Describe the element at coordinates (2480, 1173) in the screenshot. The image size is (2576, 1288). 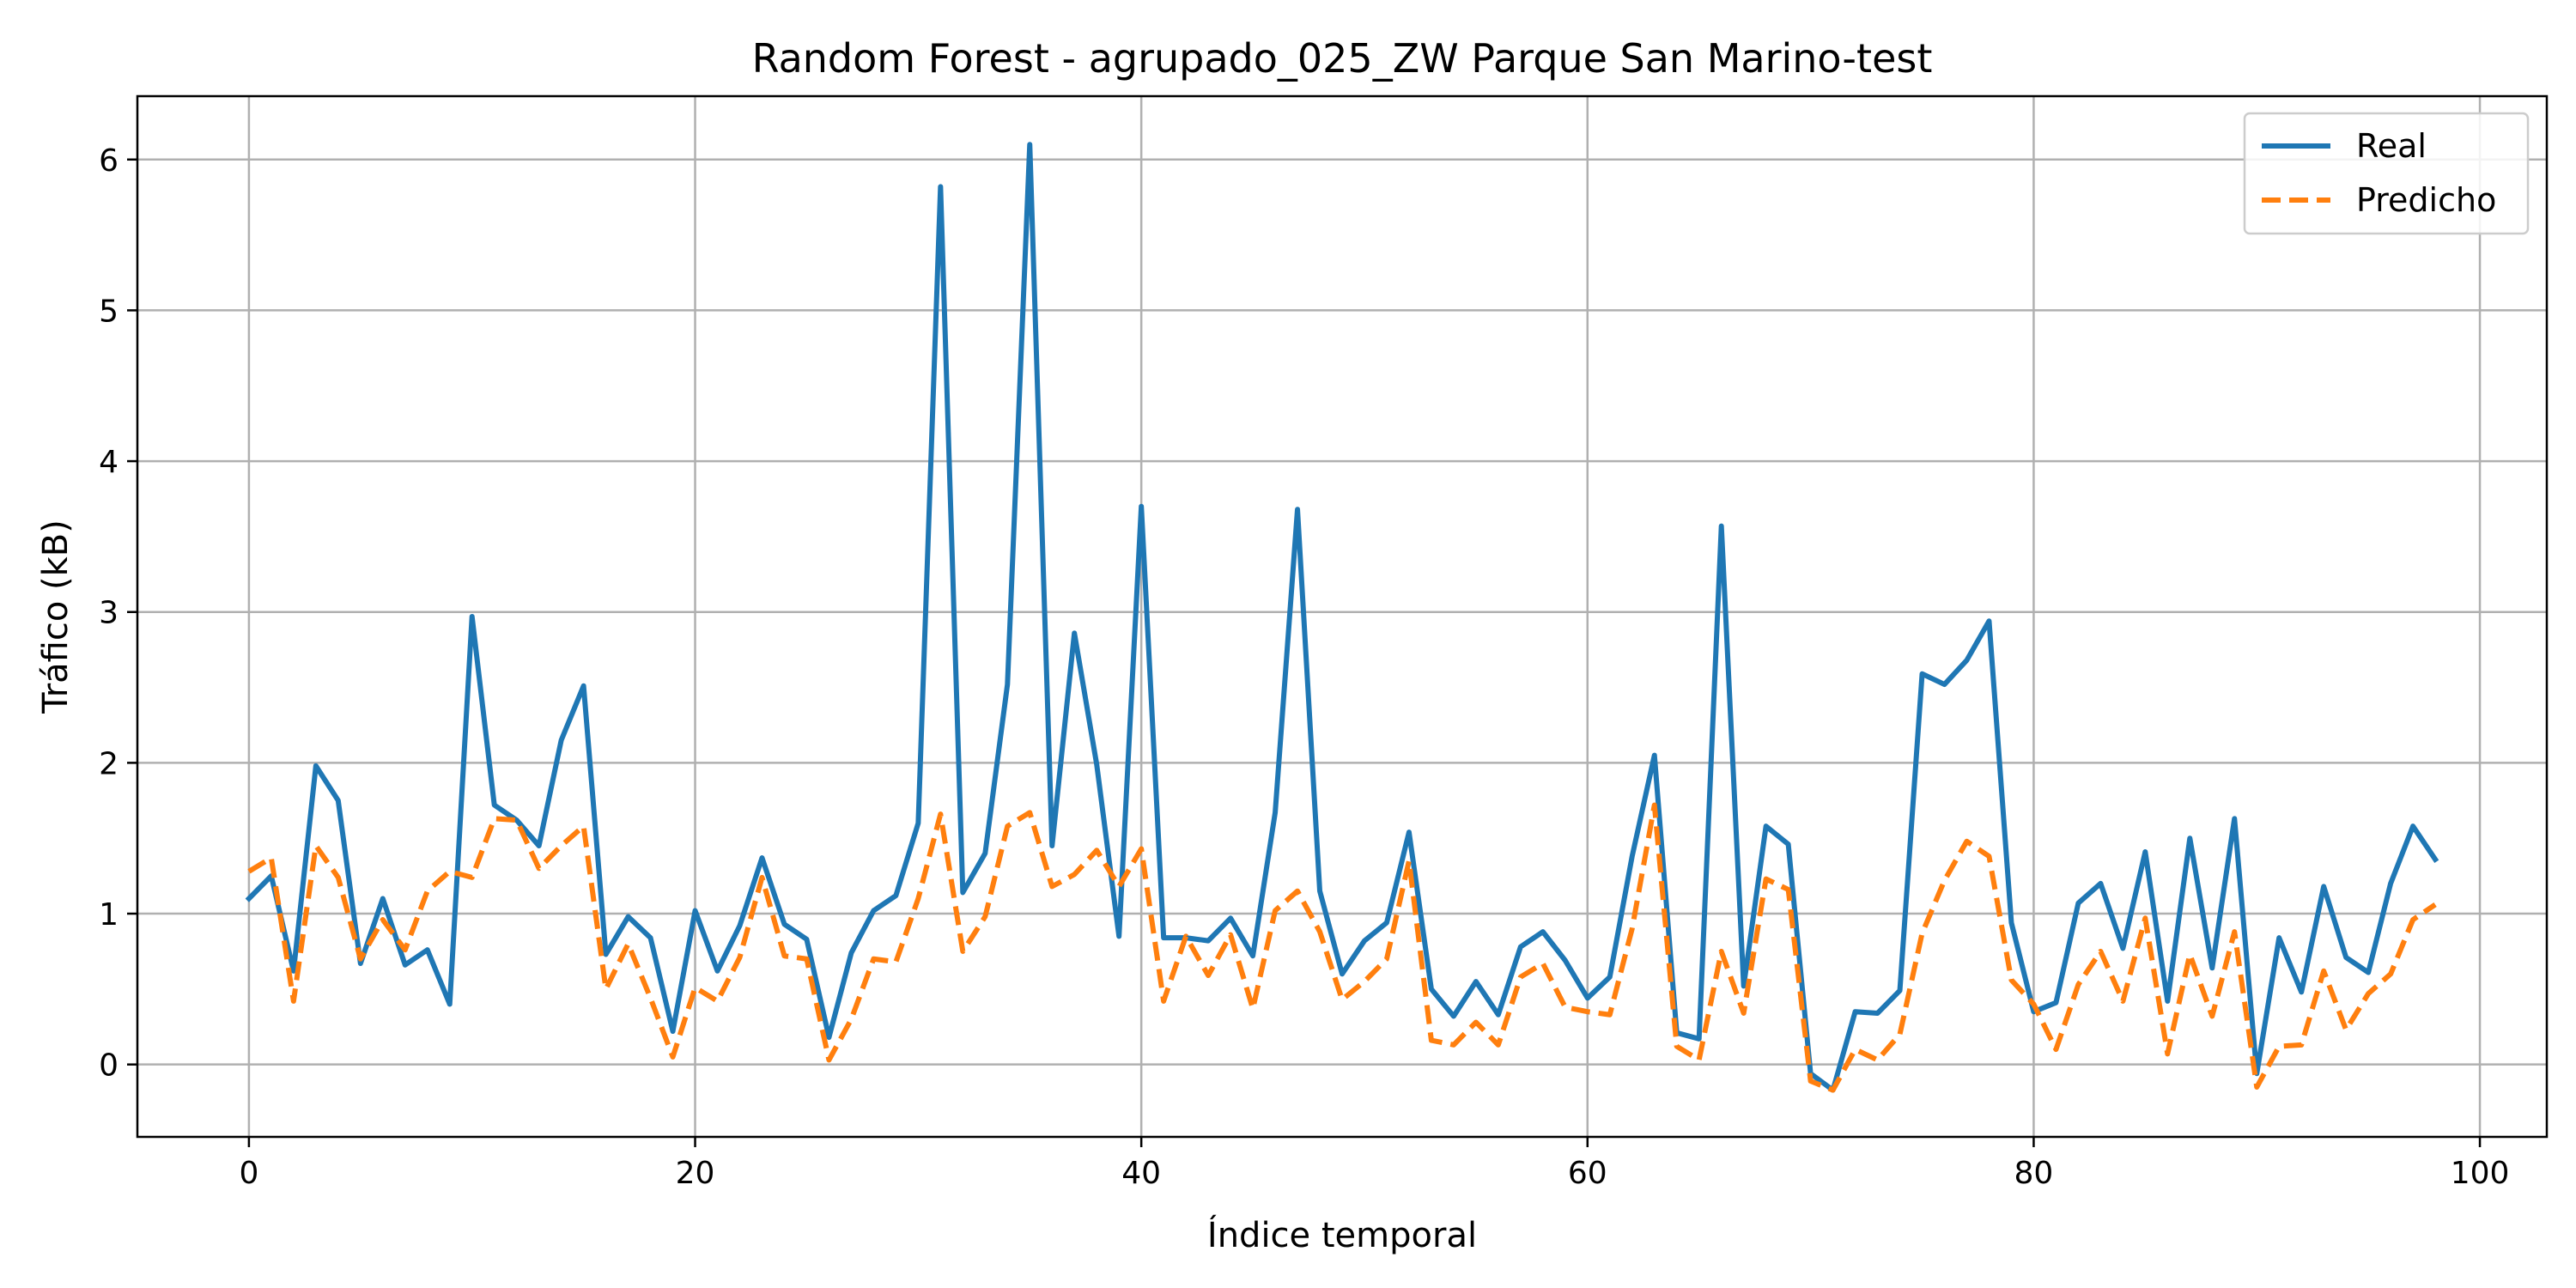
I see `x-tick-label: 100` at that location.